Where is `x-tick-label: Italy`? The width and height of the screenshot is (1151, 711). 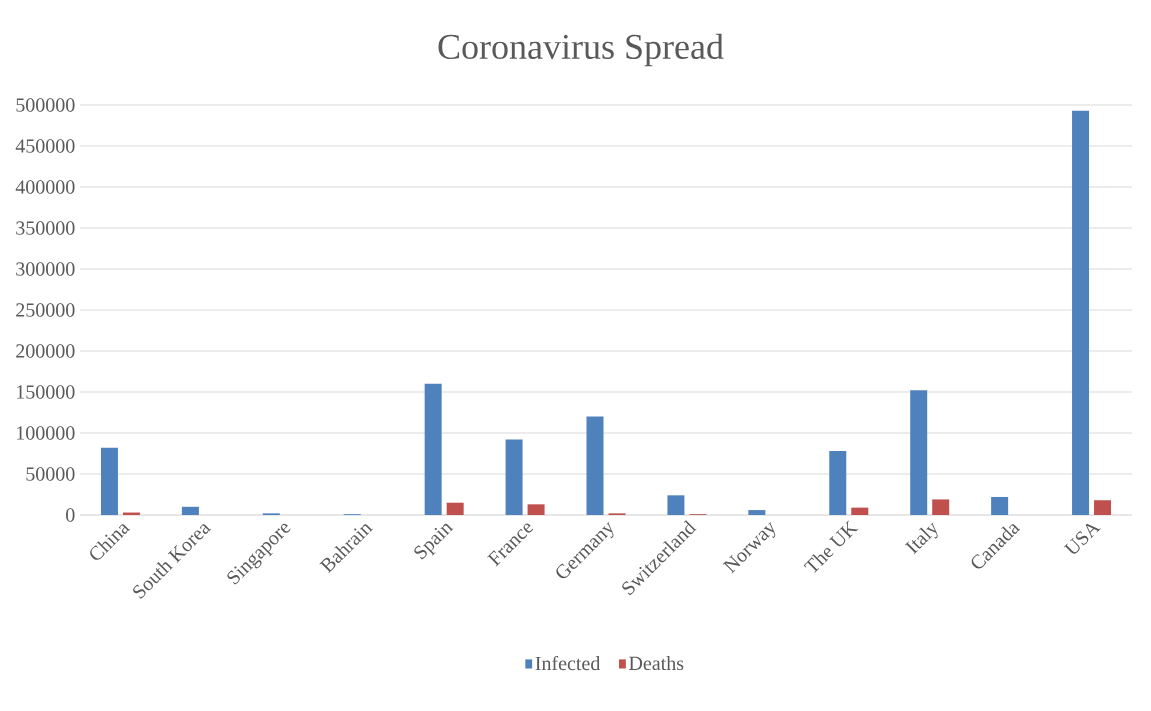
x-tick-label: Italy is located at coordinates (921, 538).